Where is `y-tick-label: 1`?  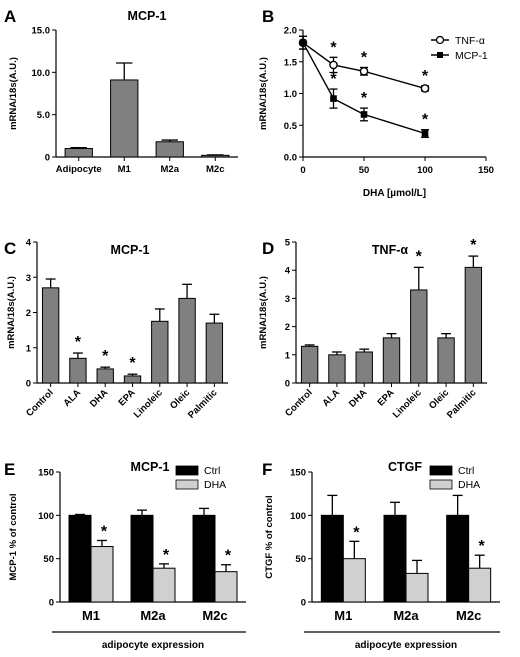 y-tick-label: 1 is located at coordinates (29, 348).